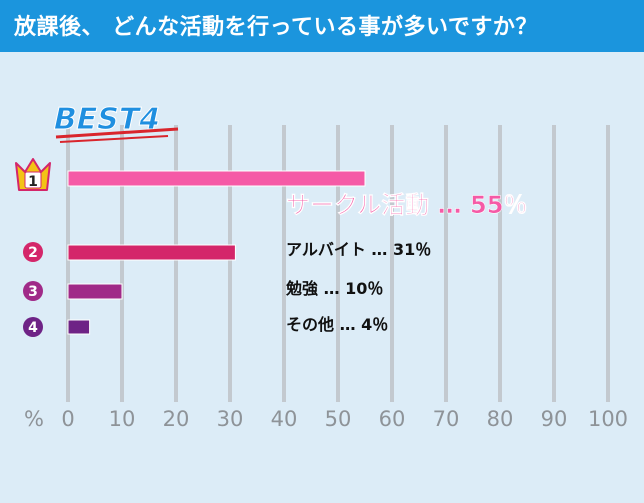 The image size is (644, 503). What do you see at coordinates (122, 419) in the screenshot?
I see `x-tick-label: 10` at bounding box center [122, 419].